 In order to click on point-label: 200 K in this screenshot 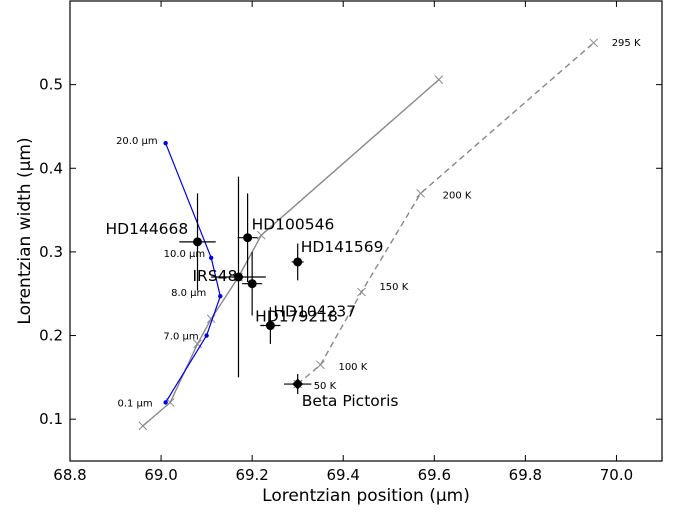, I will do `click(457, 195)`.